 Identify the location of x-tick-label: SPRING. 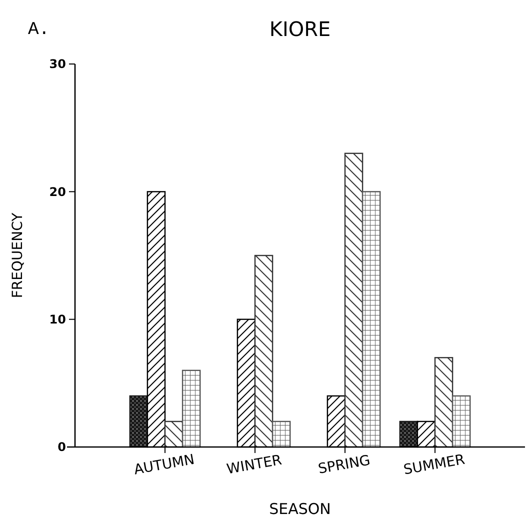
(344, 465).